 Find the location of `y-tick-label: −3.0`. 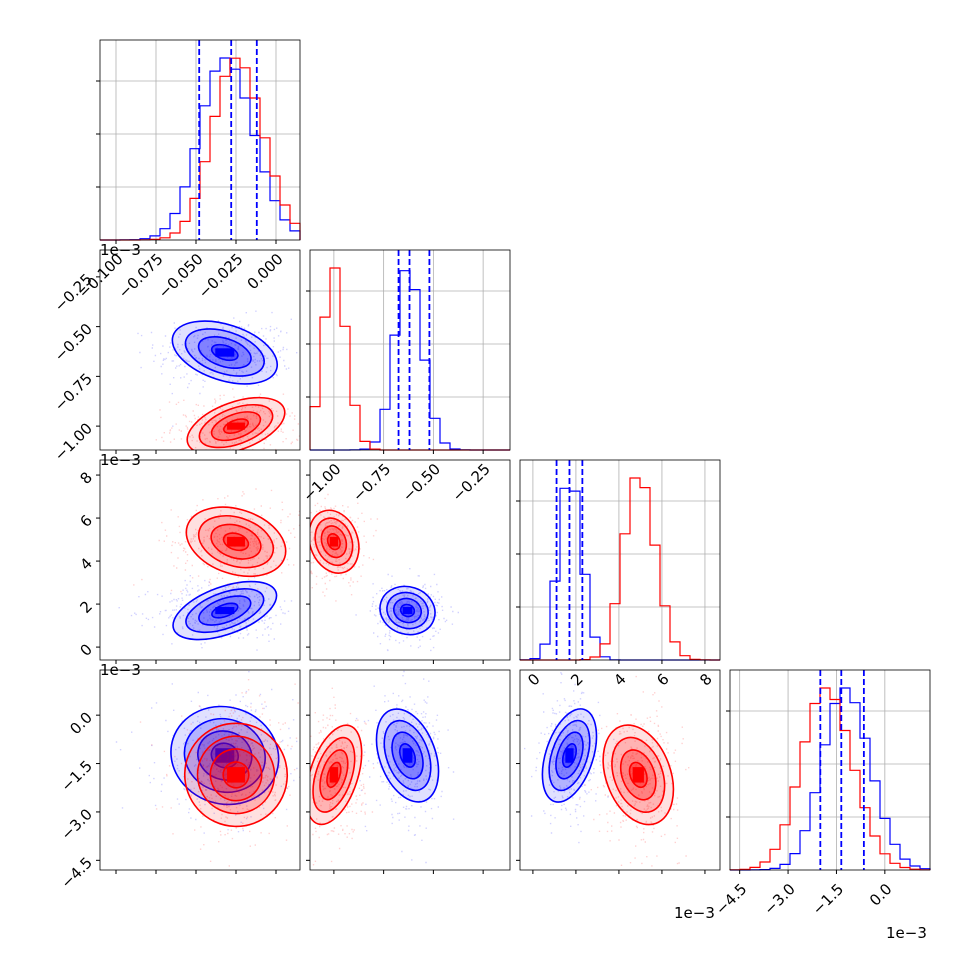

y-tick-label: −3.0 is located at coordinates (77, 824).